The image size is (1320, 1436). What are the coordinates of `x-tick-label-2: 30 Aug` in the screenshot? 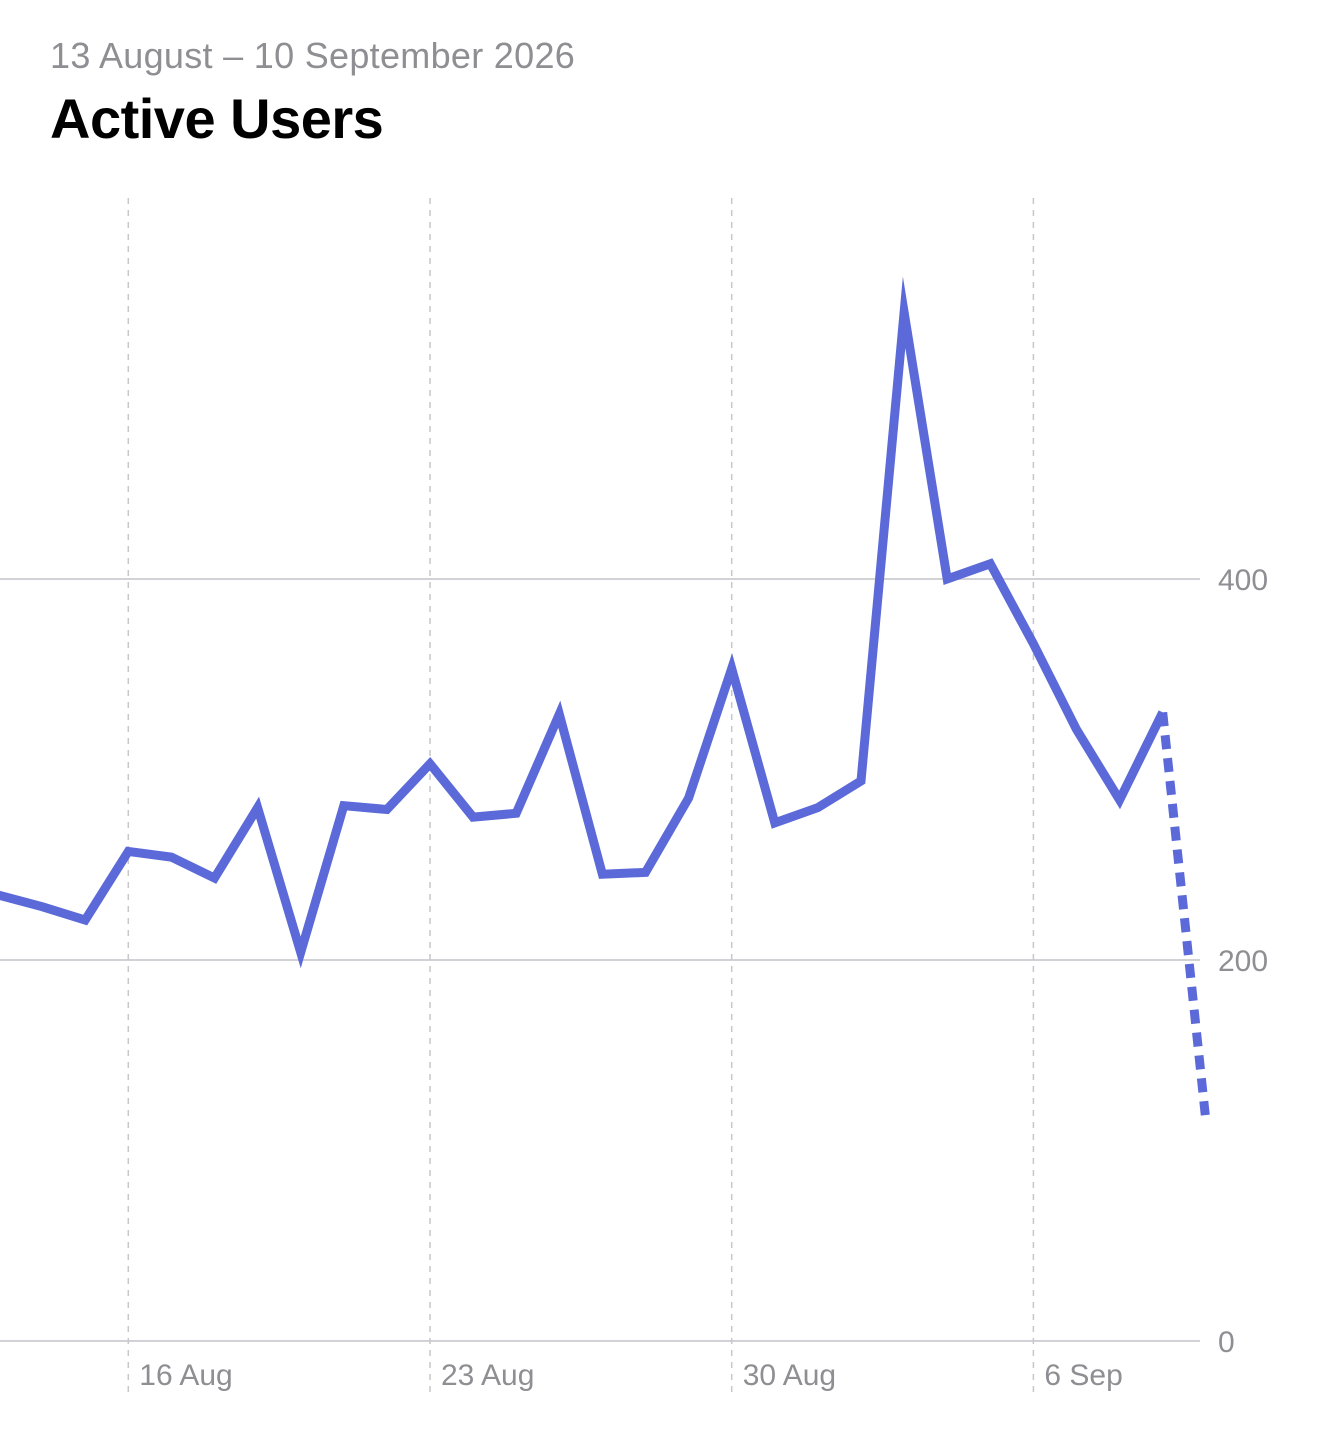 It's located at (789, 1375).